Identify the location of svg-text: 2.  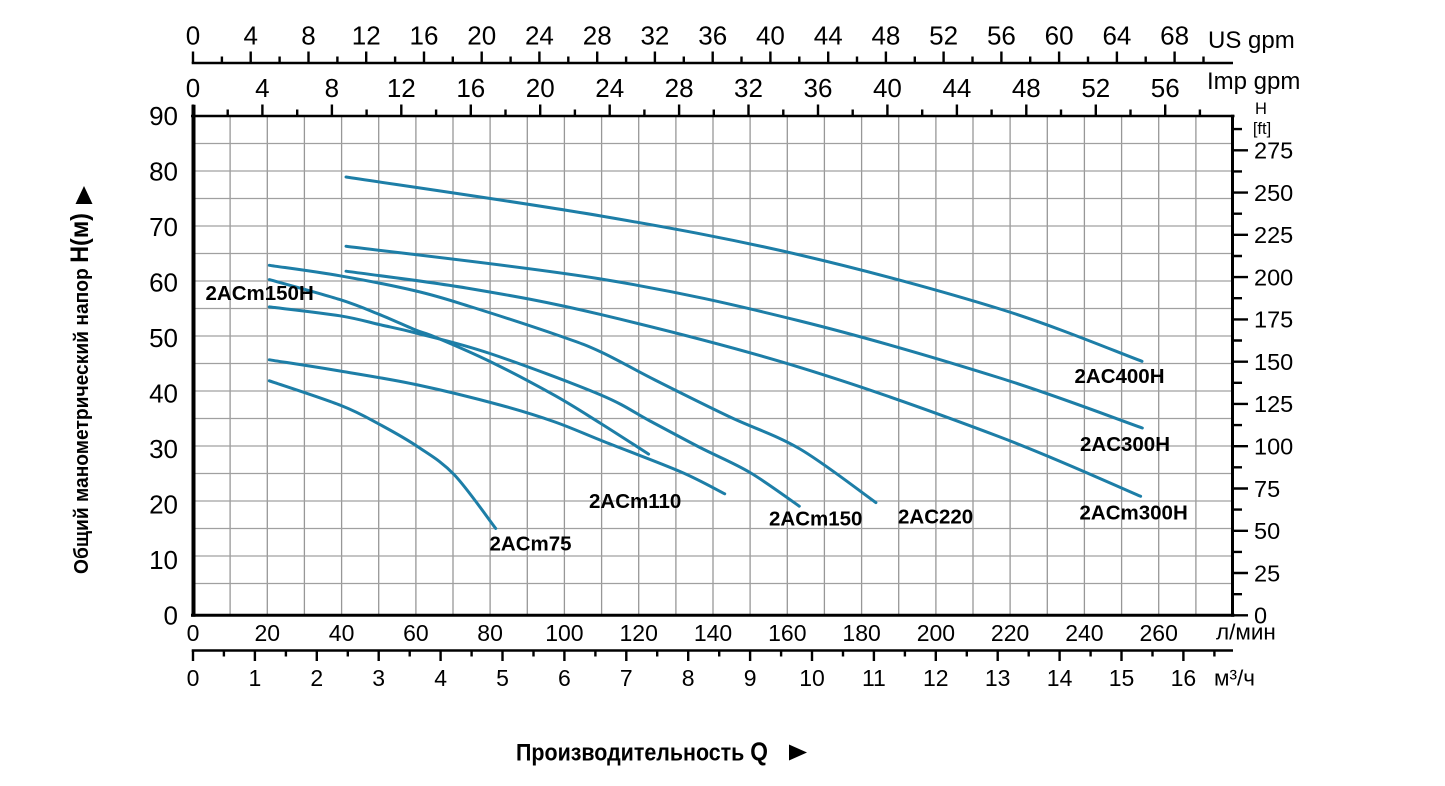
(316, 678).